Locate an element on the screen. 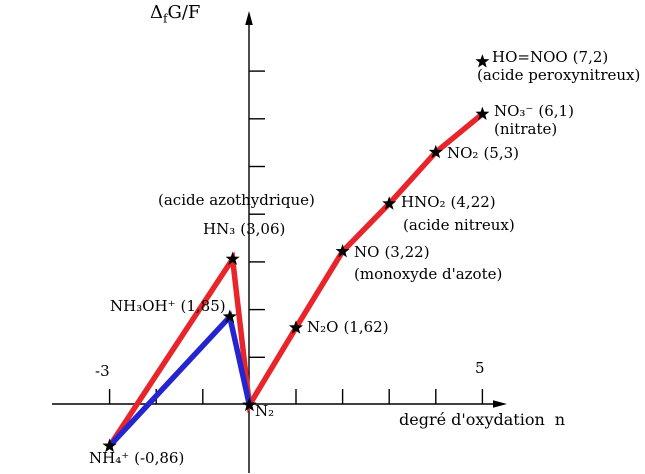 The width and height of the screenshot is (645, 474). label-nh4: NH₄⁺ (-0,86) is located at coordinates (136, 458).